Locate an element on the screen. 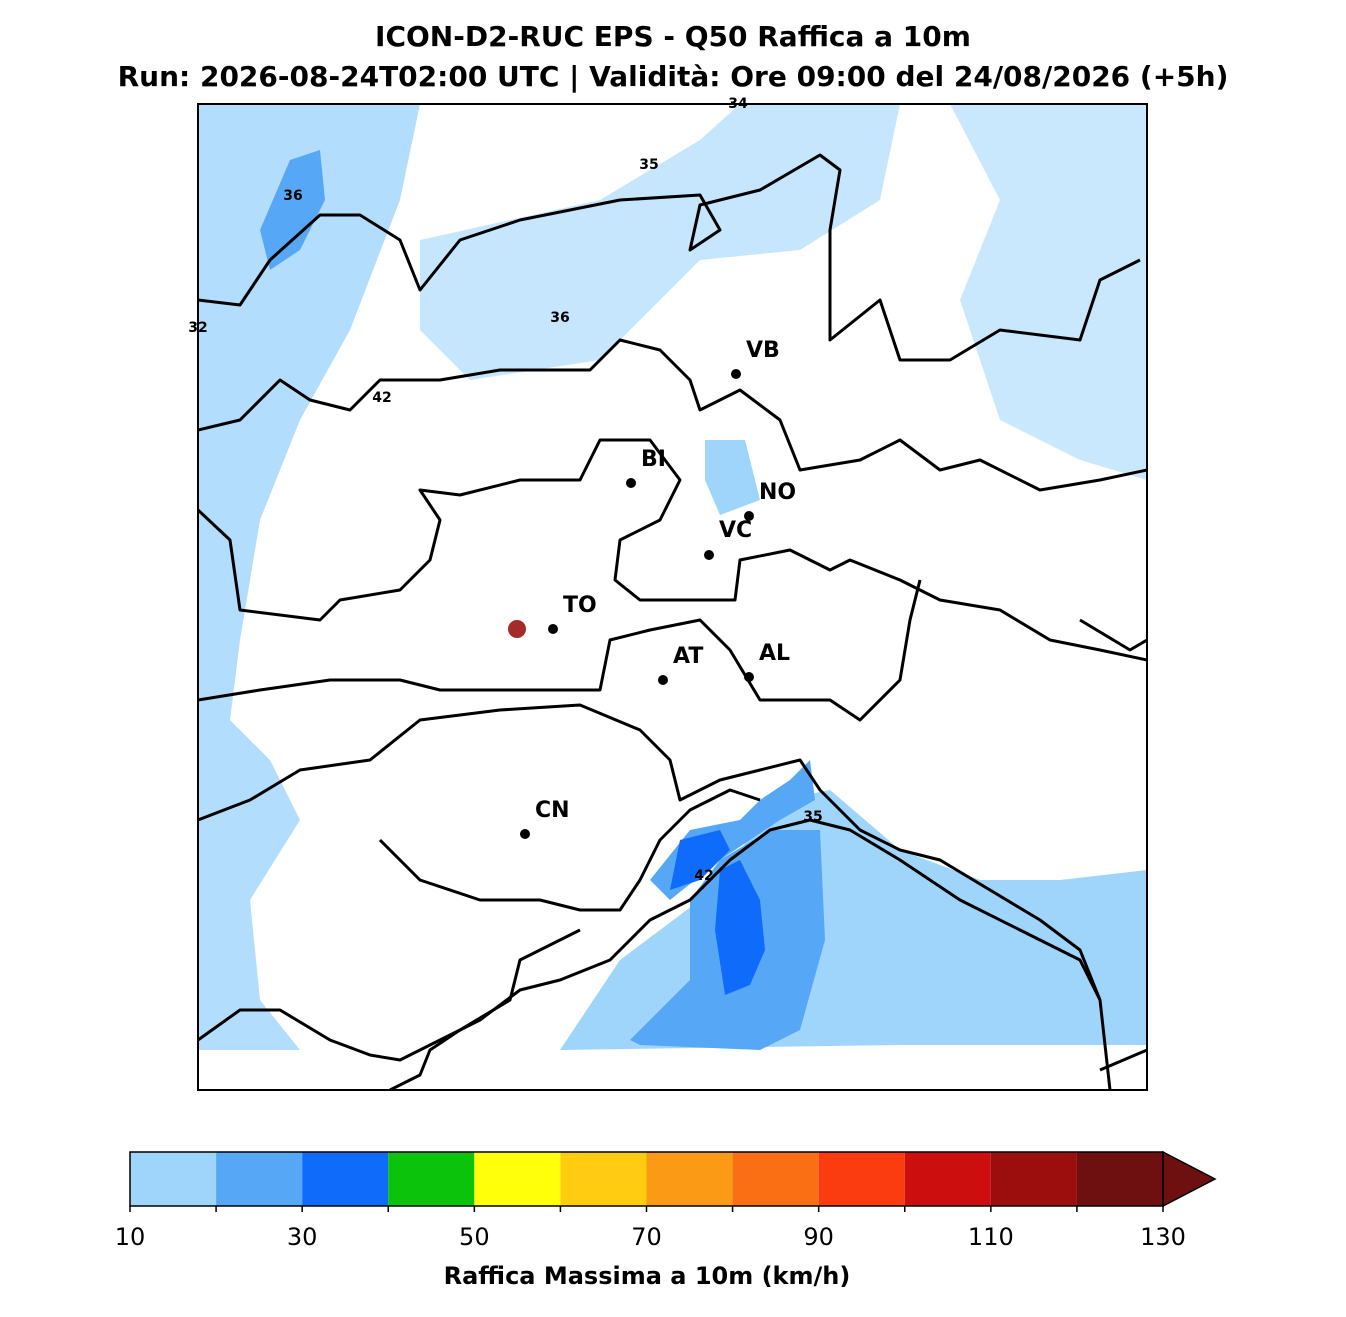 Image resolution: width=1346 pixels, height=1317 pixels. city-label: VC is located at coordinates (735, 530).